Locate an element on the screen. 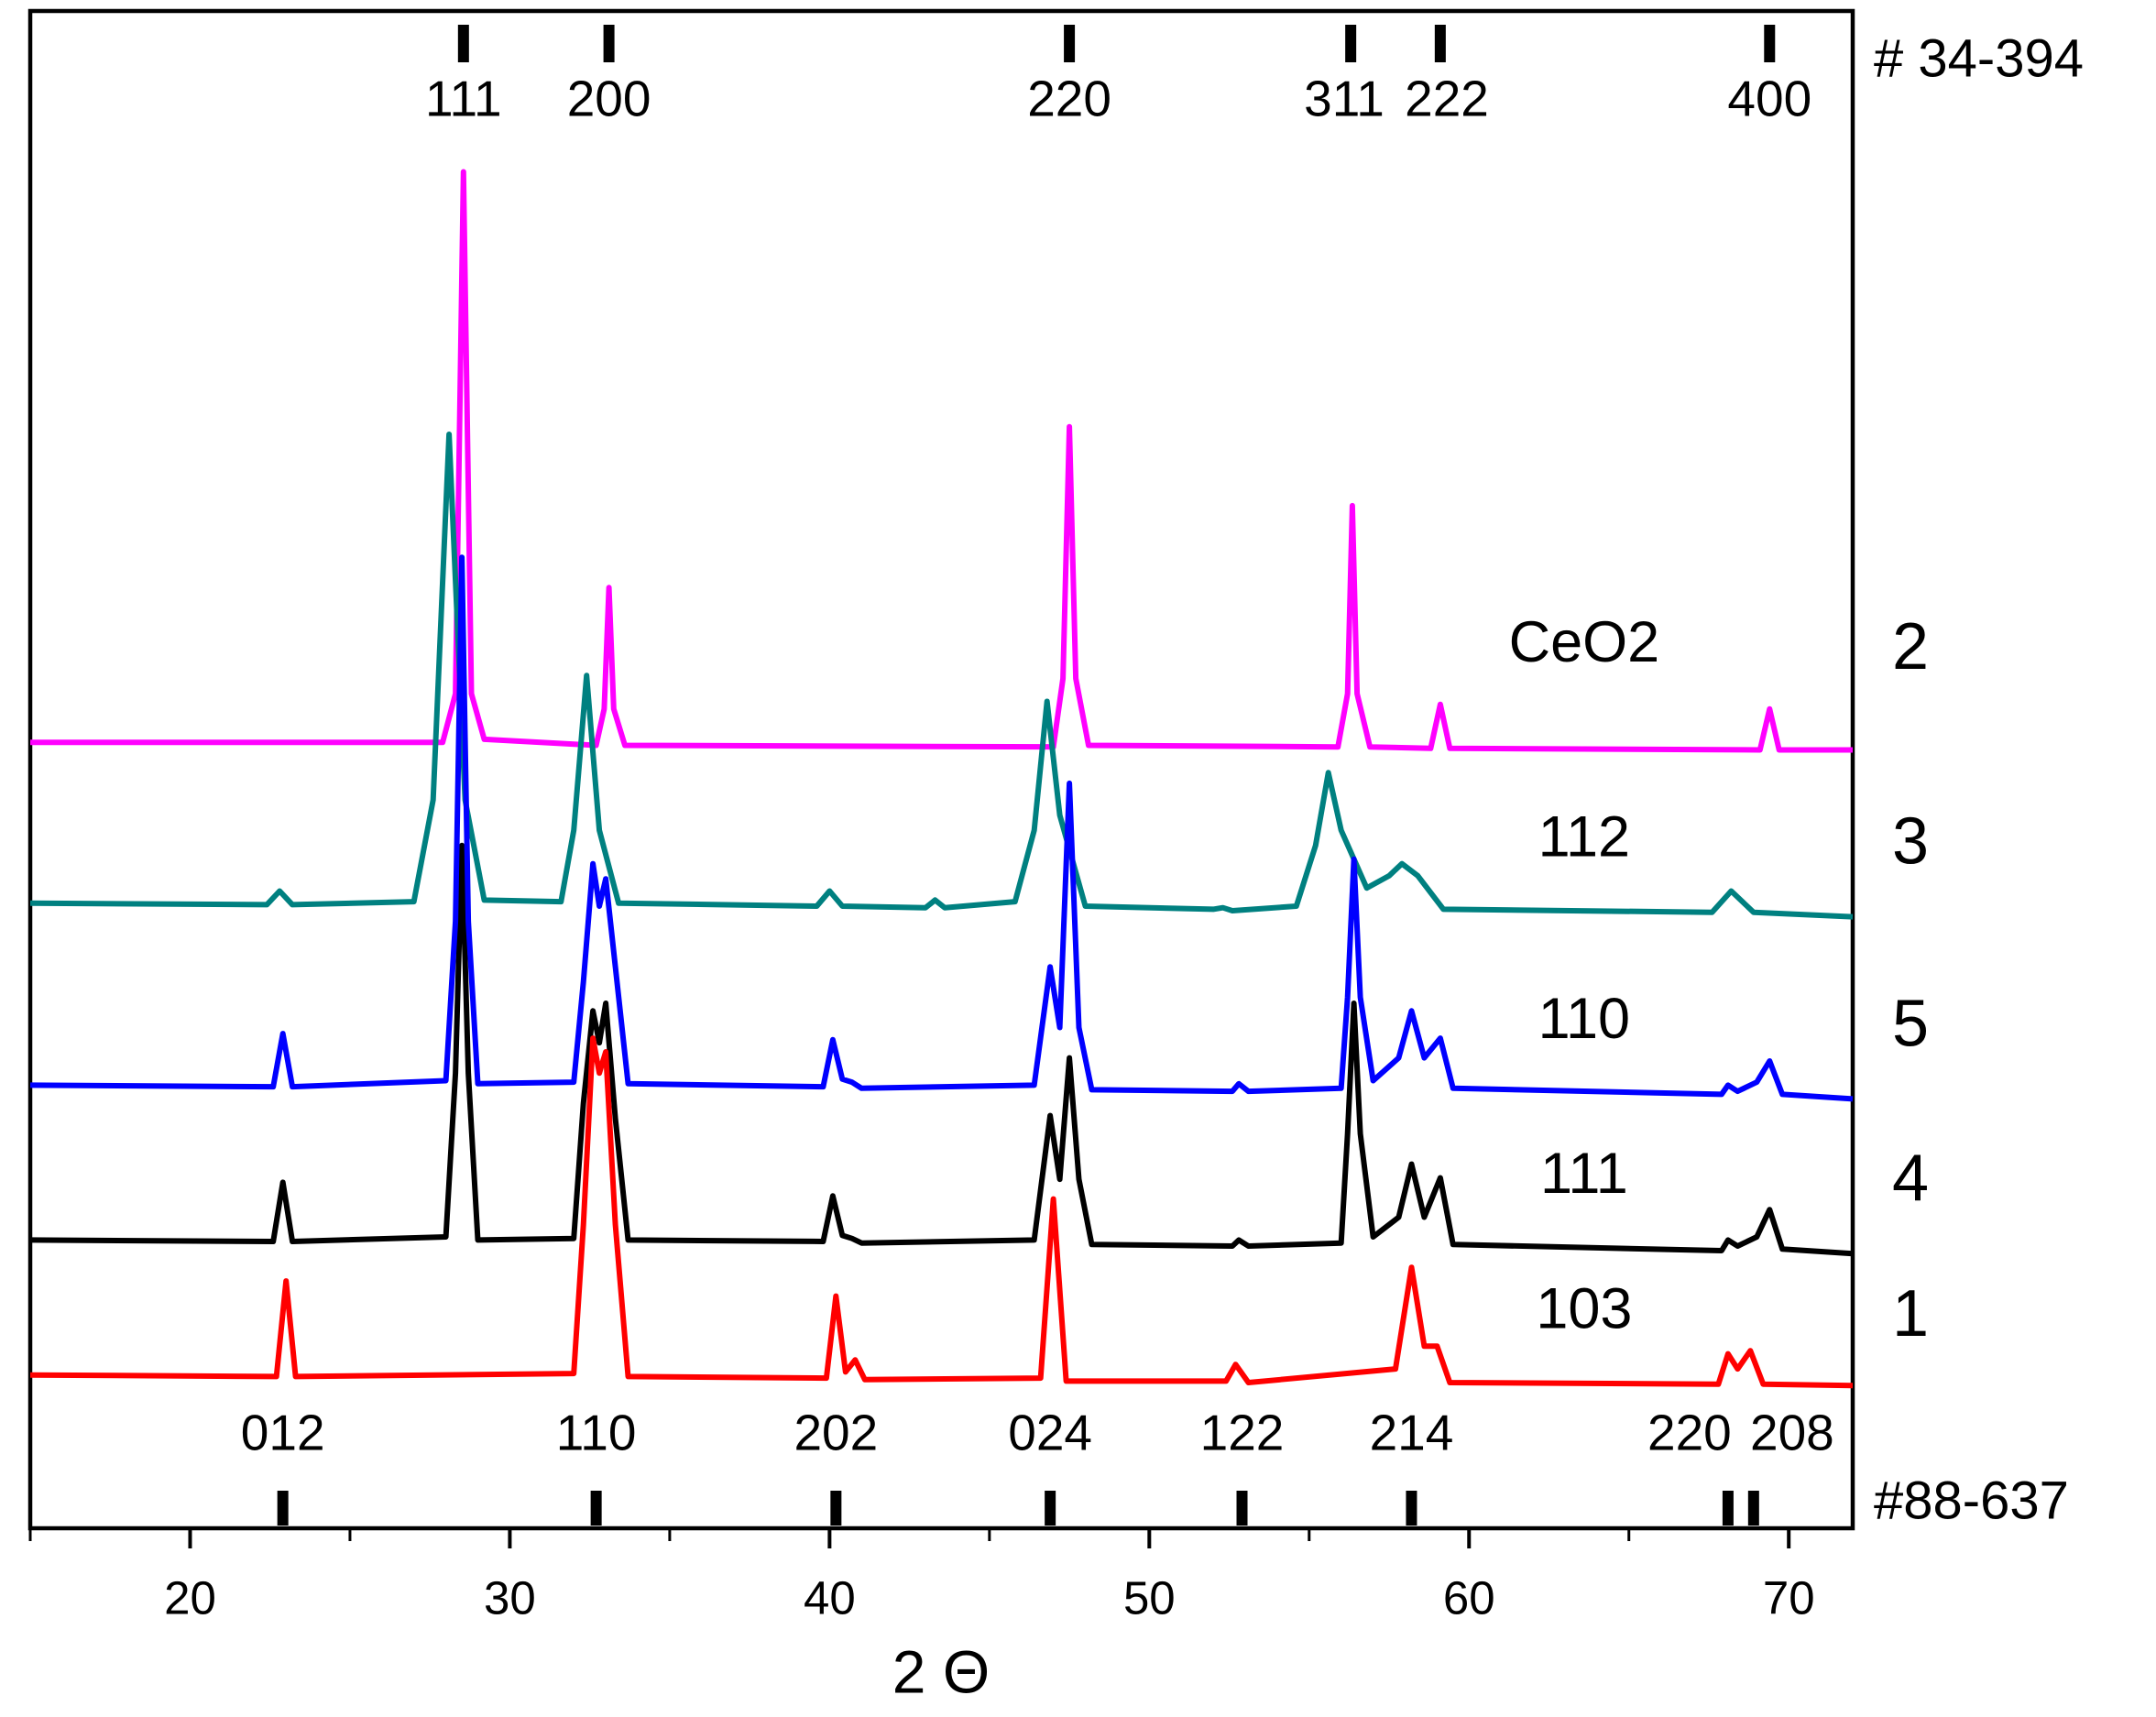  reference-label: 024 is located at coordinates (1050, 1433).